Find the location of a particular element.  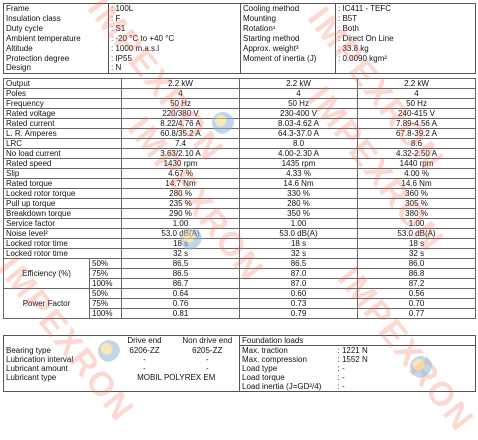

perf-label: LRC is located at coordinates (62, 143).